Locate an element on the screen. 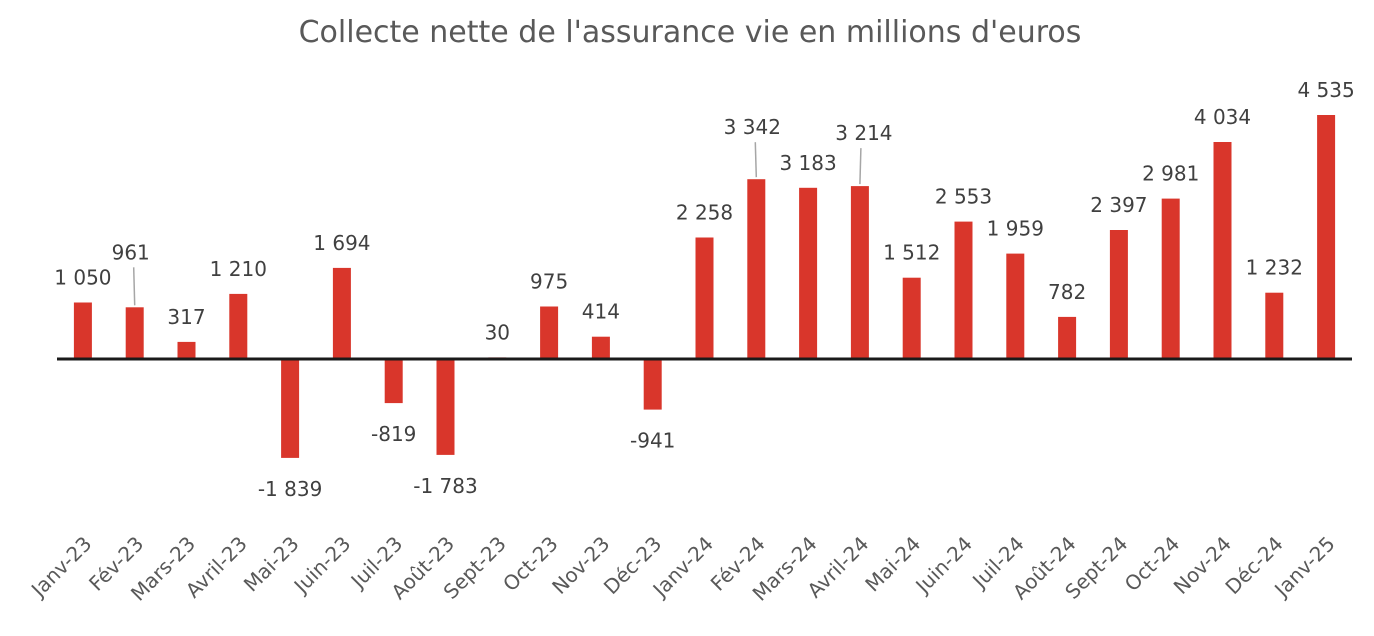 This screenshot has height=636, width=1374. leader-lines-group is located at coordinates (497, 224).